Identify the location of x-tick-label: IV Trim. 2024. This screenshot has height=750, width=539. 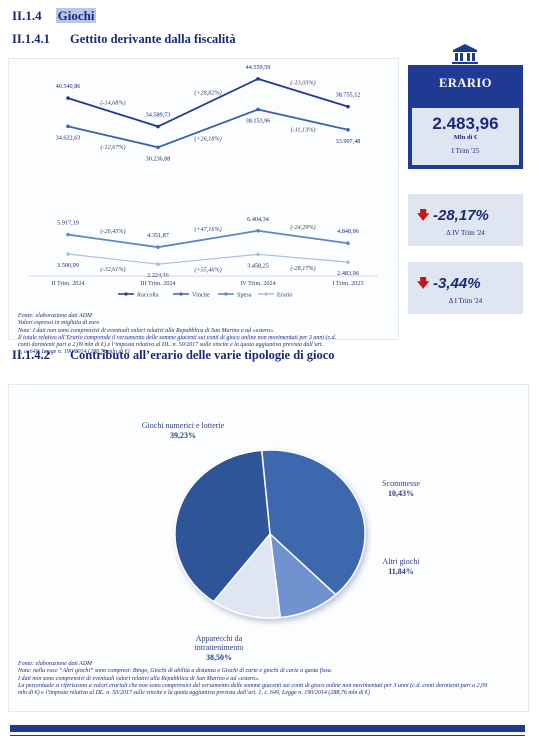
(257, 283).